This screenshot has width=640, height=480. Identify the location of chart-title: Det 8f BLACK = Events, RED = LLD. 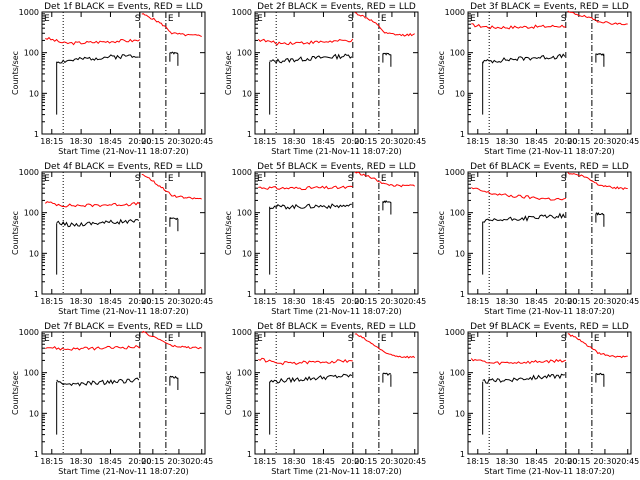
(336, 327).